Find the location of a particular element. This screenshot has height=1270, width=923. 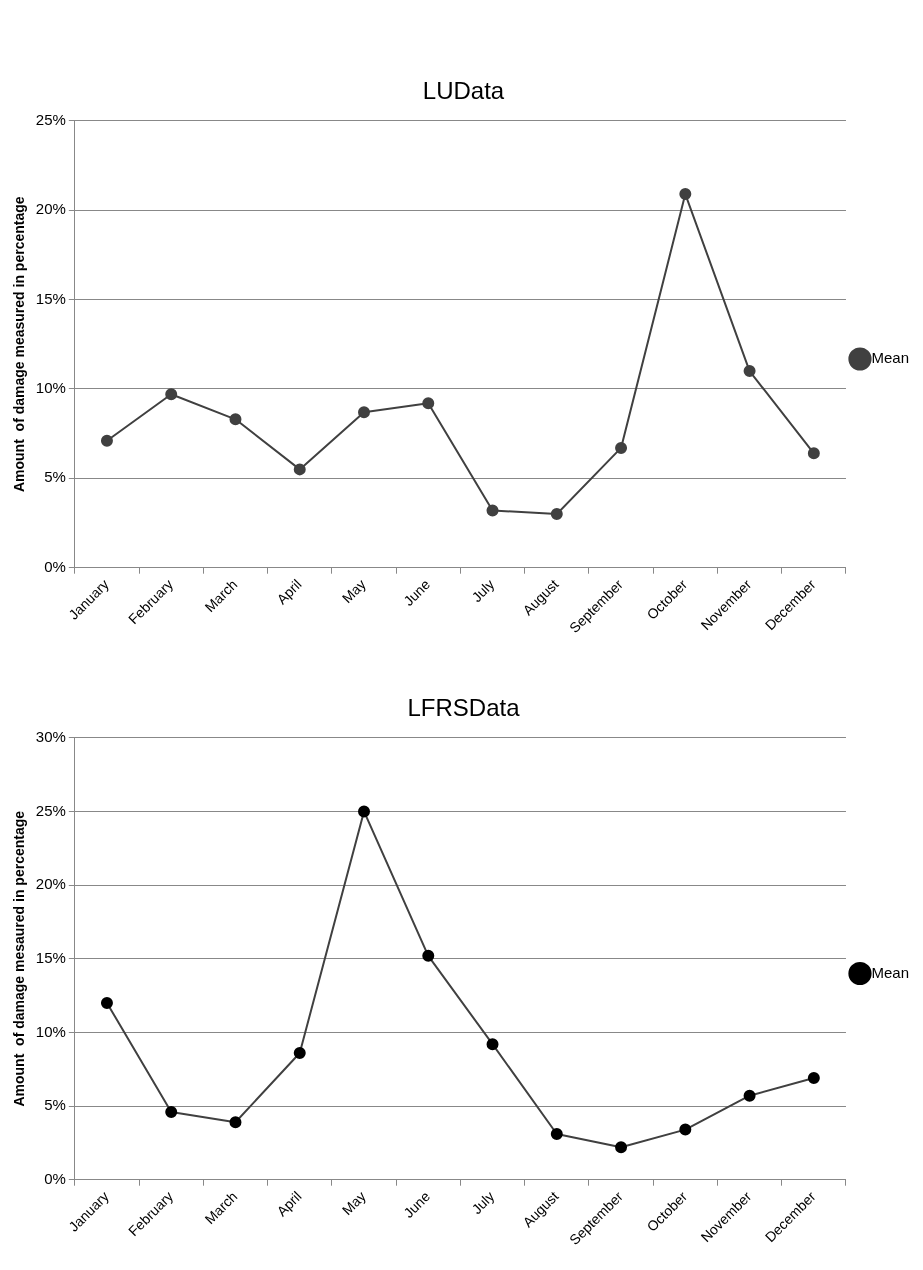

chart-title: LFRSData is located at coordinates (464, 708).